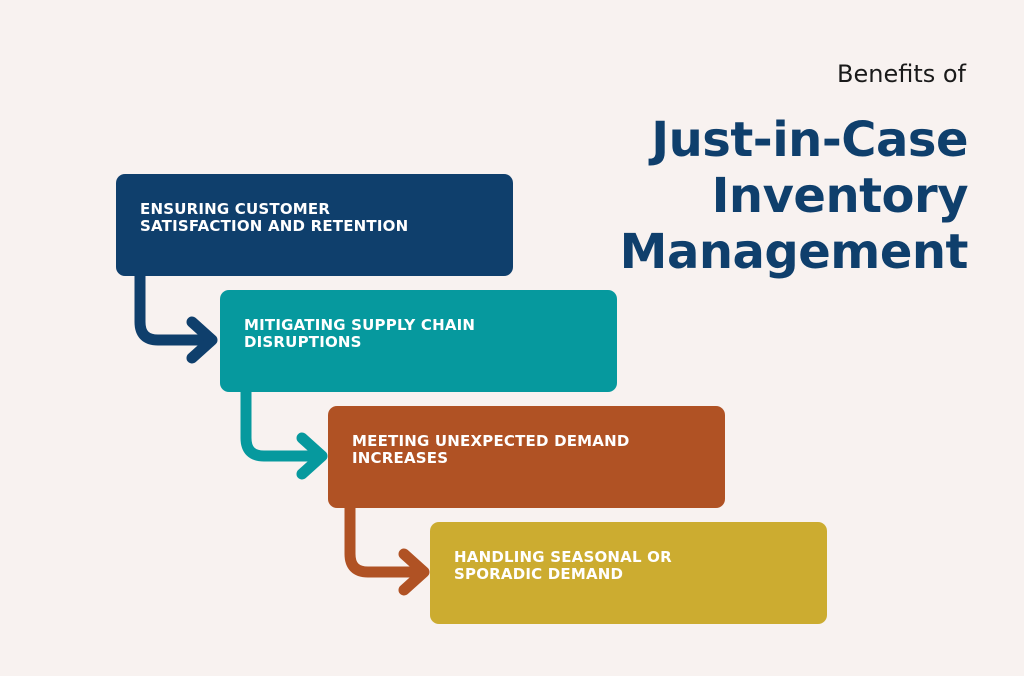 This screenshot has width=1024, height=676. Describe the element at coordinates (809, 140) in the screenshot. I see `title-line-1: Just-in-Case` at that location.